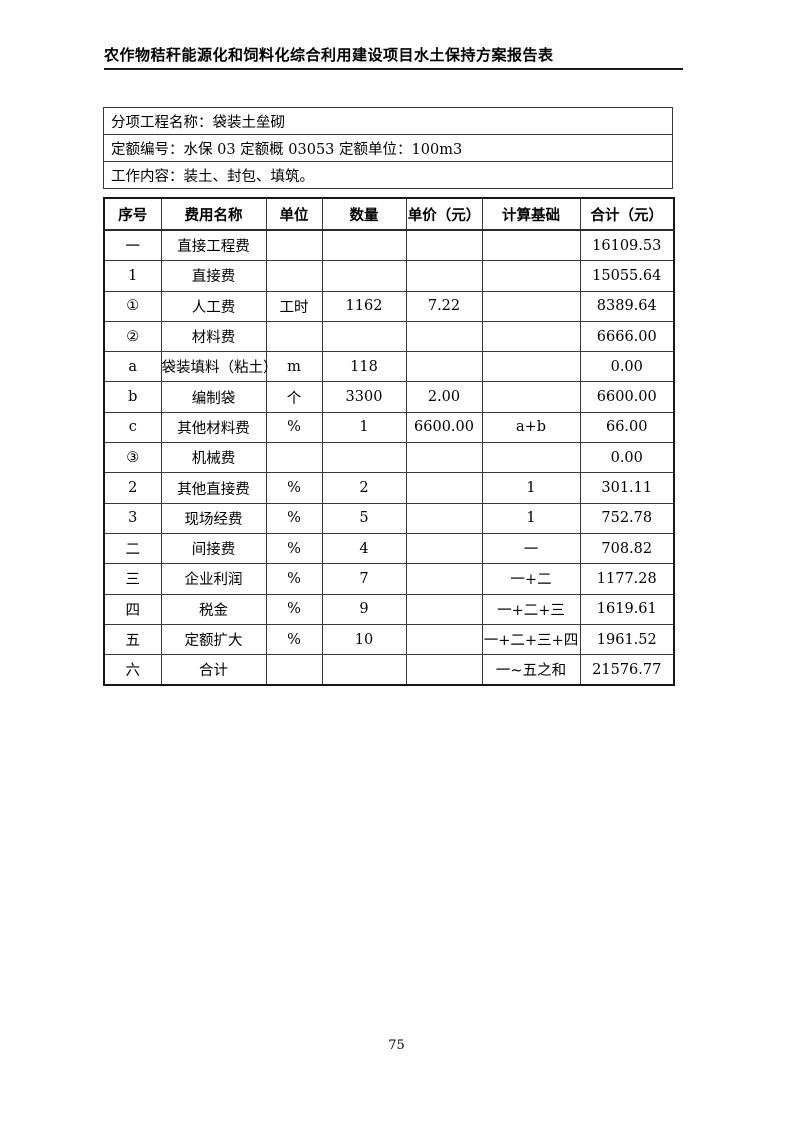  What do you see at coordinates (389, 670) in the screenshot?
I see `table-row: 六合计 一~五之和 21576.77` at bounding box center [389, 670].